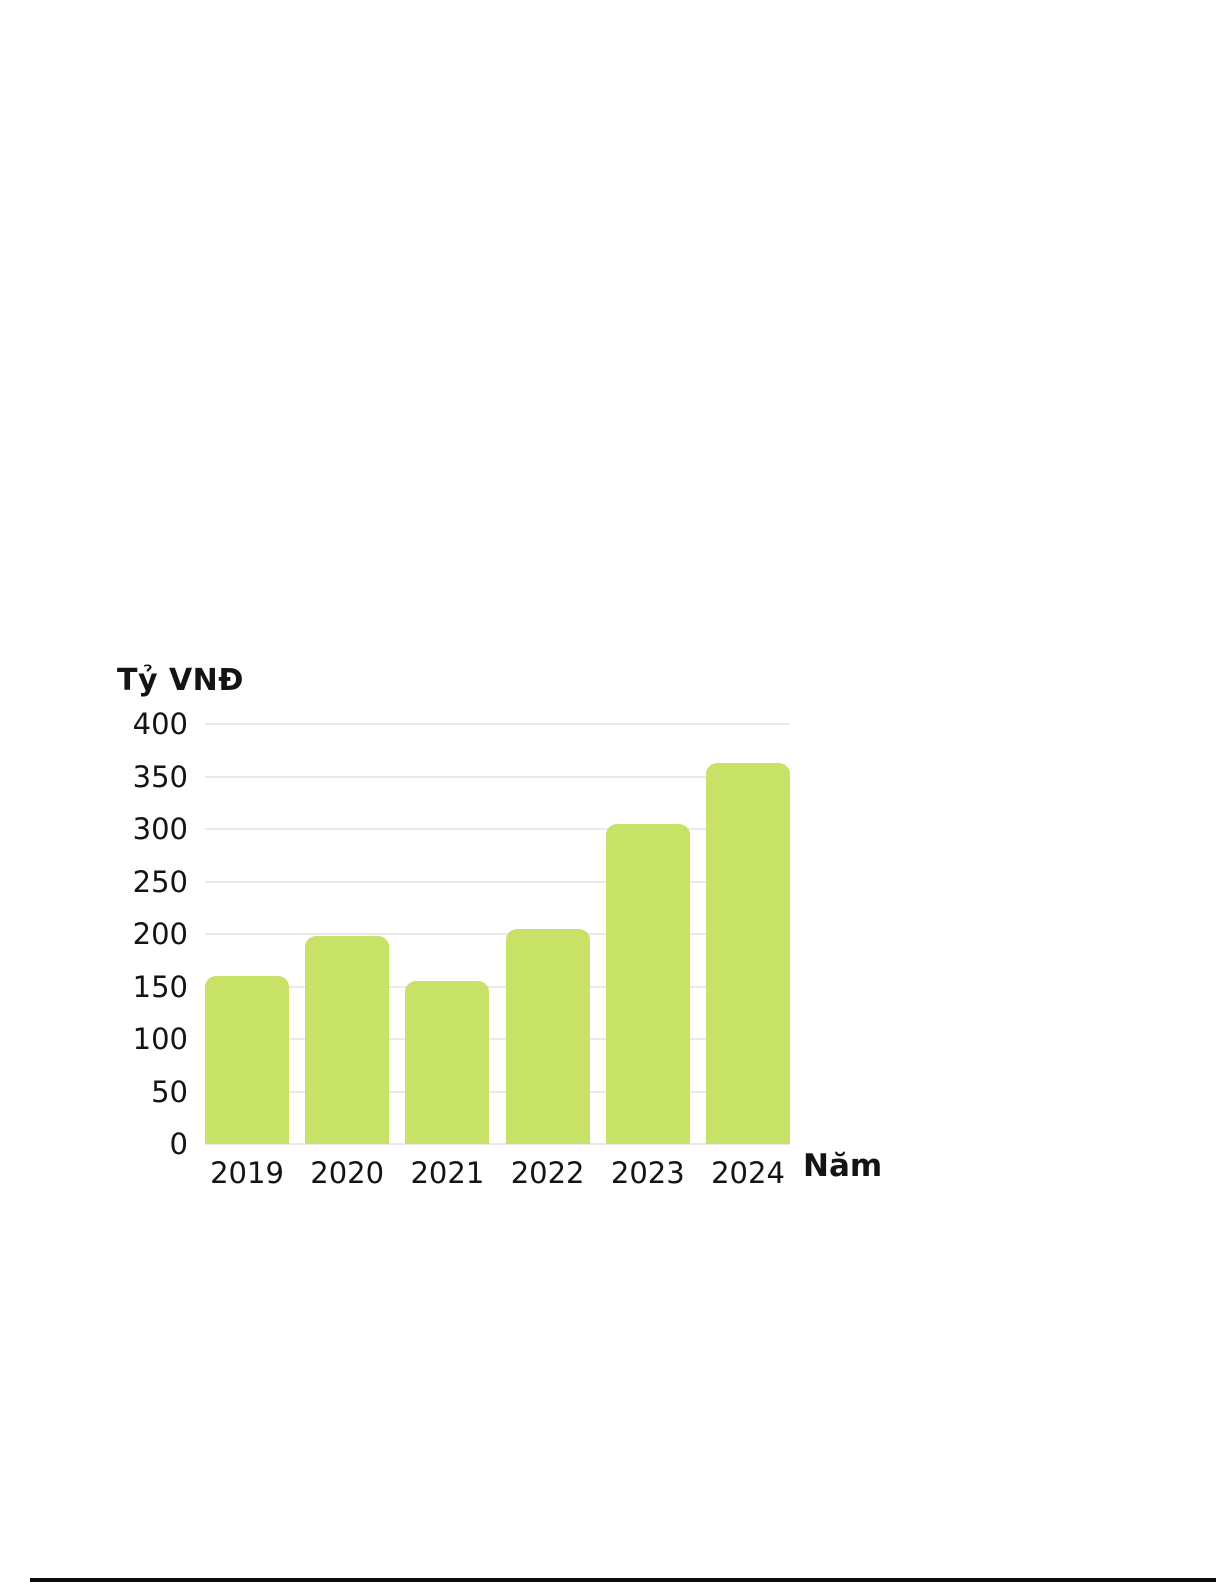  I want to click on plot-area, so click(497, 934).